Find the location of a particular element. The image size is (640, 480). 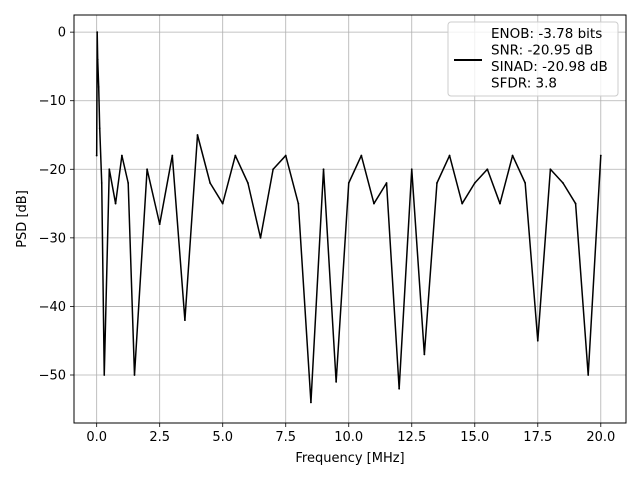

y-tick-label: −50 is located at coordinates (52, 376).